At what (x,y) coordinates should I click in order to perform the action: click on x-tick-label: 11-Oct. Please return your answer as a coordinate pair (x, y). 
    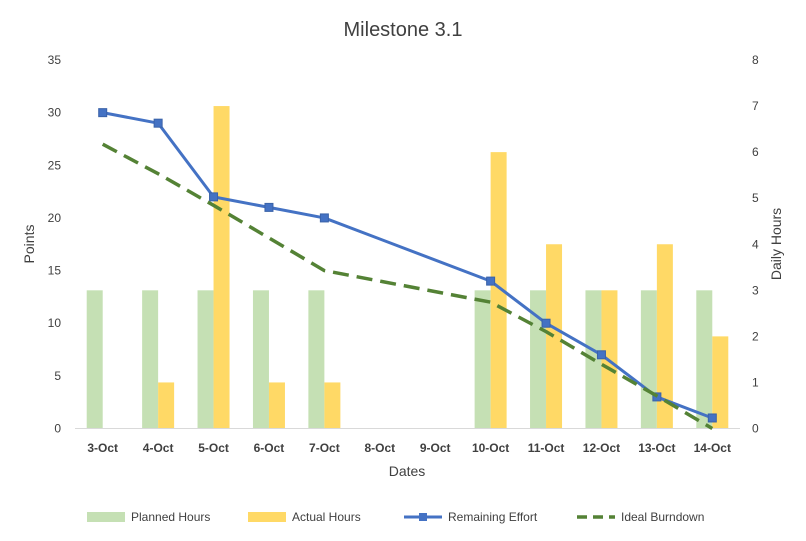
    Looking at the image, I should click on (546, 448).